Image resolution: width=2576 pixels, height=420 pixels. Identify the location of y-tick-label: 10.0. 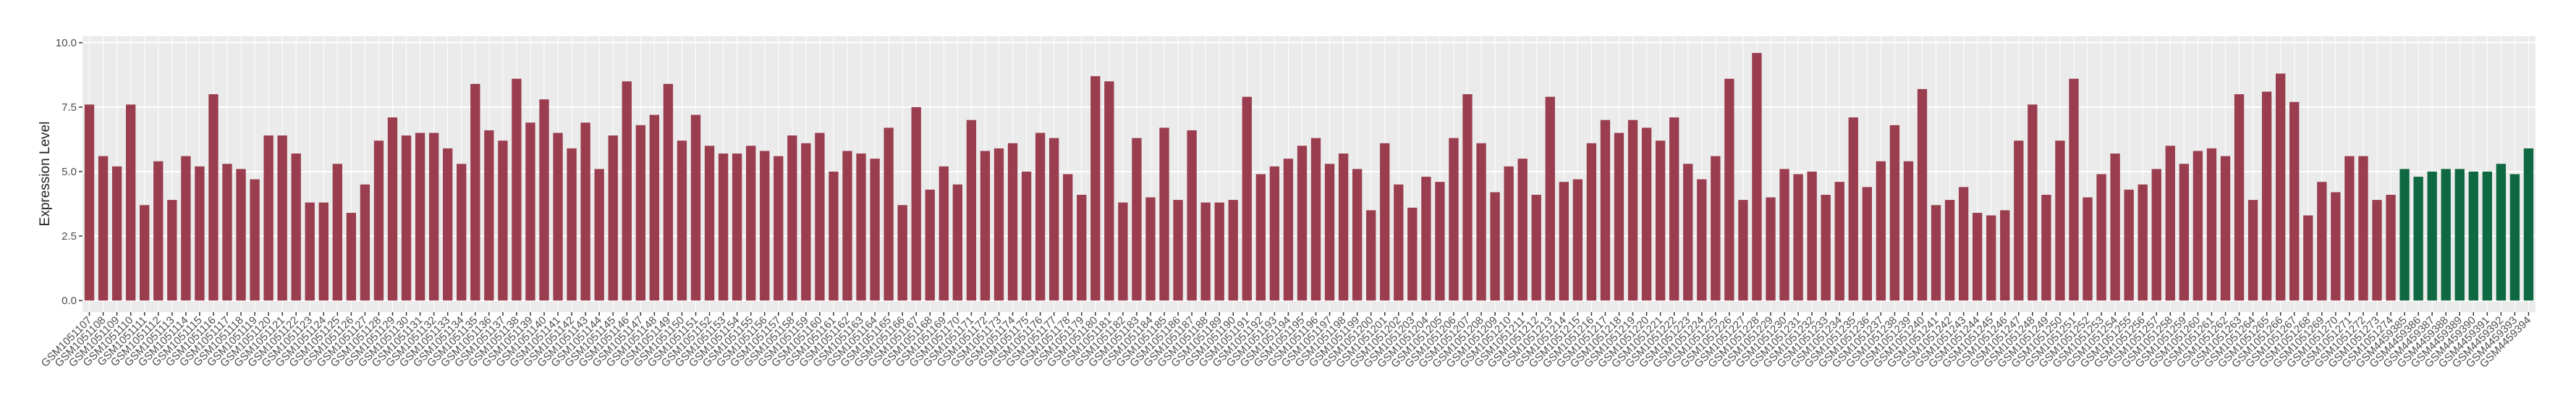
(66, 43).